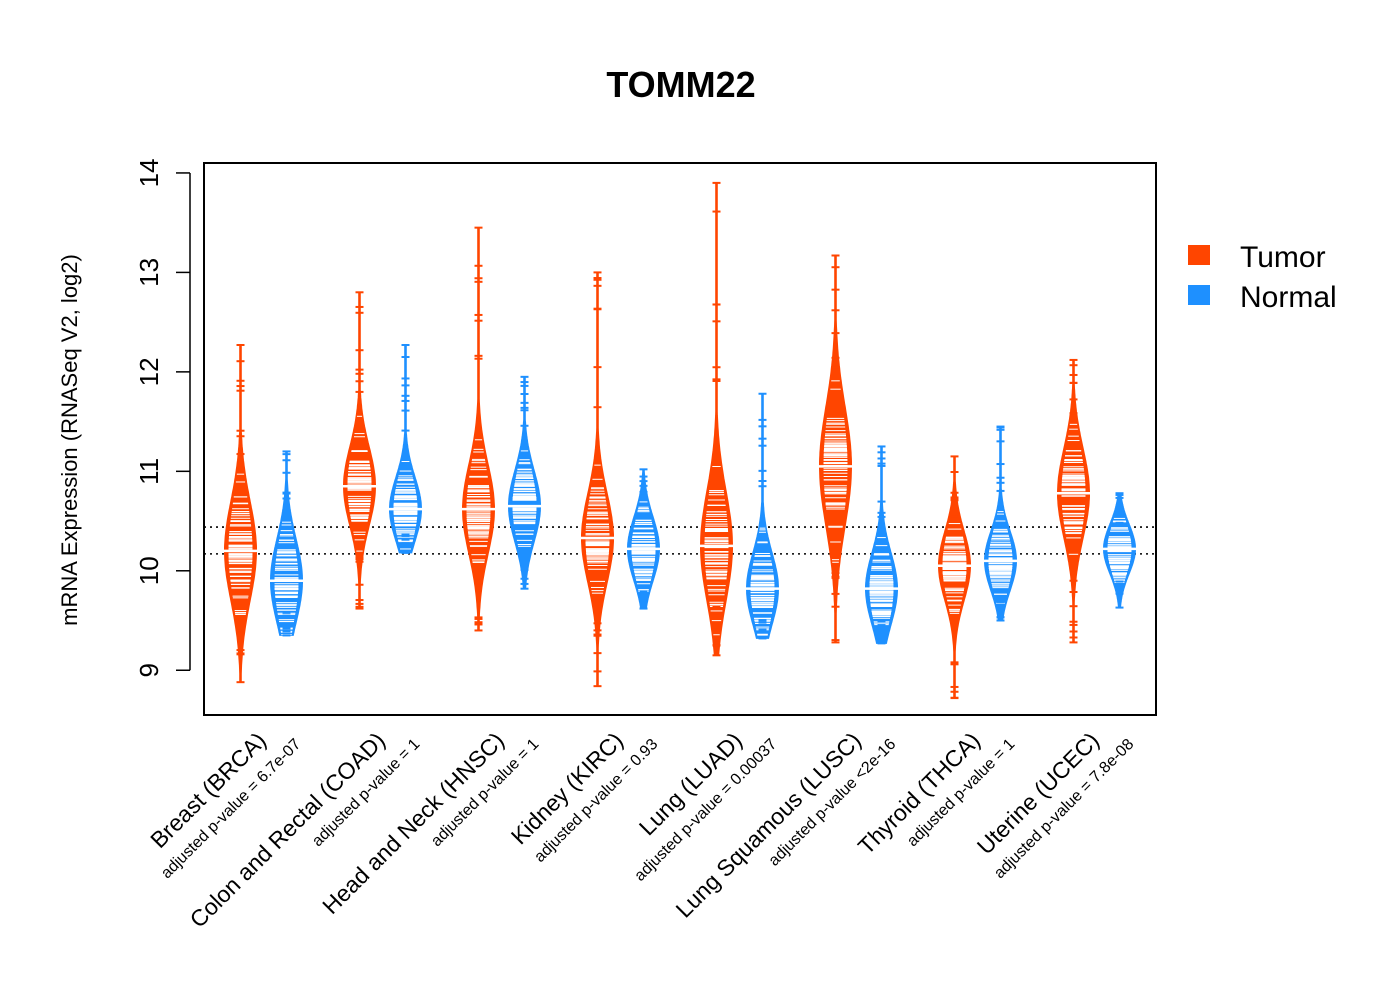  Describe the element at coordinates (1262, 277) in the screenshot. I see `legend: Tumor Normal` at that location.